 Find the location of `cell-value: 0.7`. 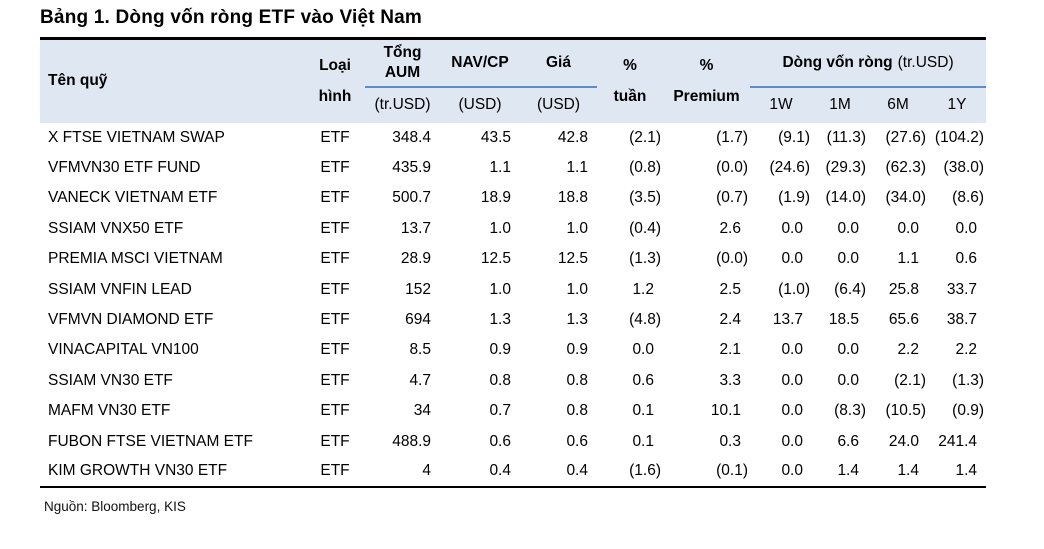

cell-value: 0.7 is located at coordinates (500, 411).